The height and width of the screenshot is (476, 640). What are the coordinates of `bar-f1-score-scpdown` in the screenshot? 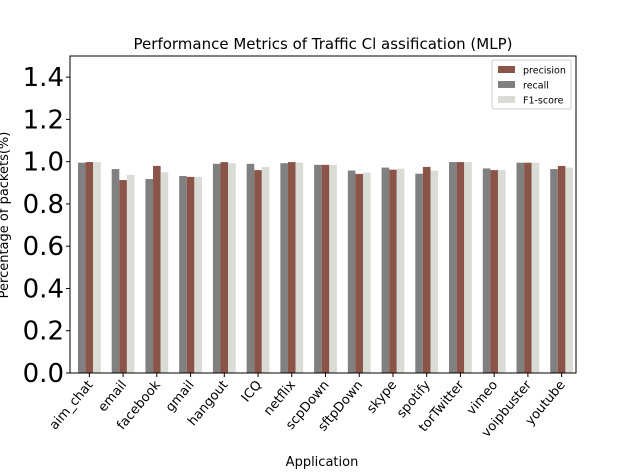 It's located at (333, 268).